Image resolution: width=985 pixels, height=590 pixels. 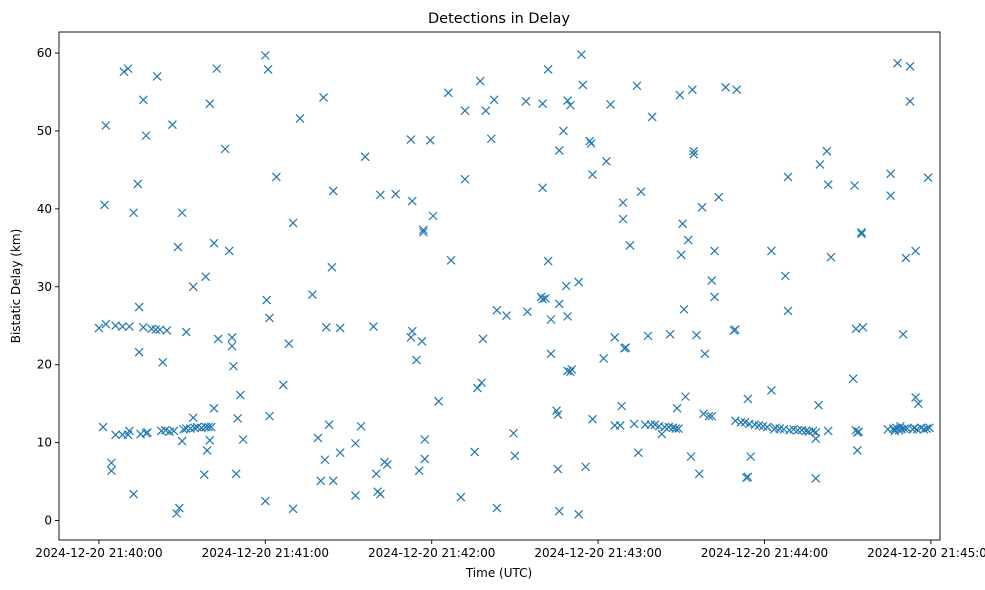 What do you see at coordinates (44, 443) in the screenshot?
I see `y-tick-label: 10` at bounding box center [44, 443].